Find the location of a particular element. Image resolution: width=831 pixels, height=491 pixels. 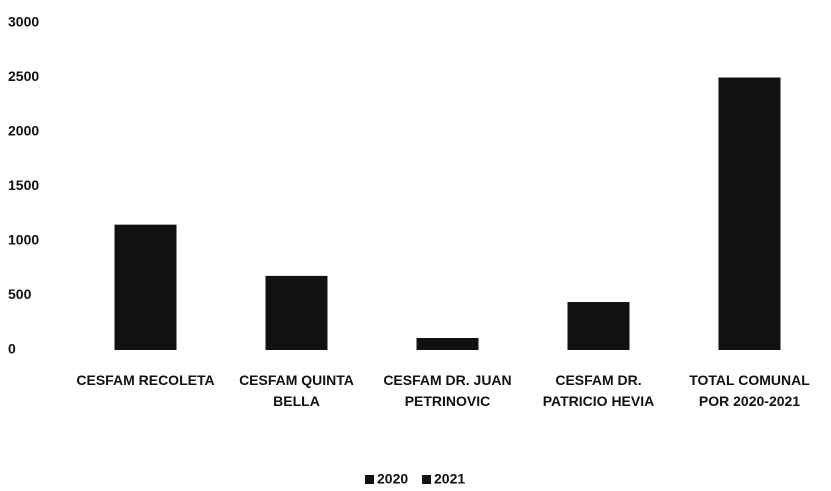

y-tick-label: 1500 is located at coordinates (23, 185).